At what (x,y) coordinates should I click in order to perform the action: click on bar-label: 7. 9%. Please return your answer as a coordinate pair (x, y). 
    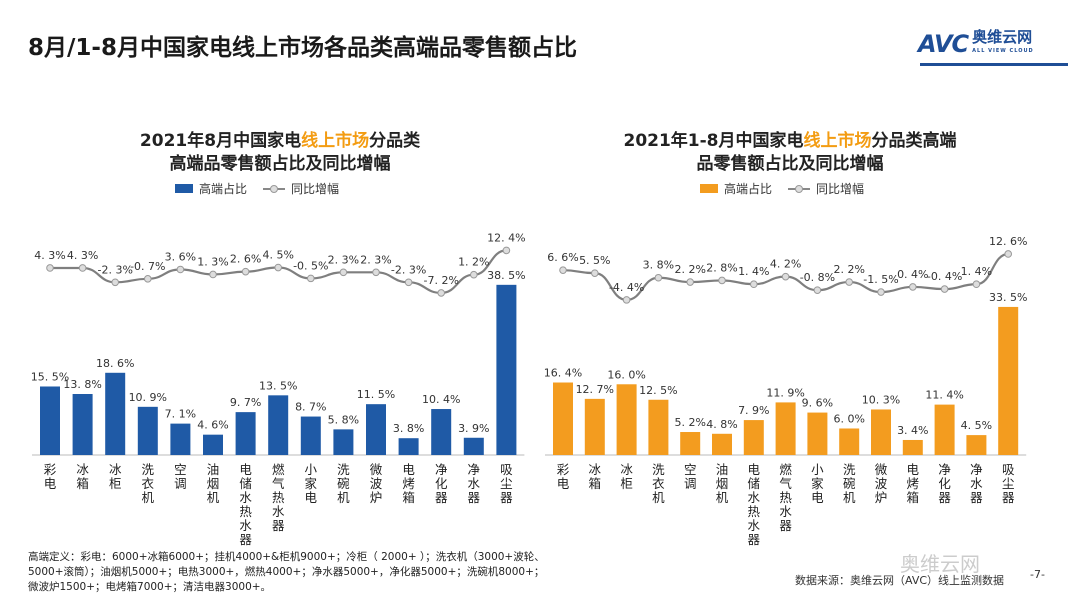
    Looking at the image, I should click on (753, 410).